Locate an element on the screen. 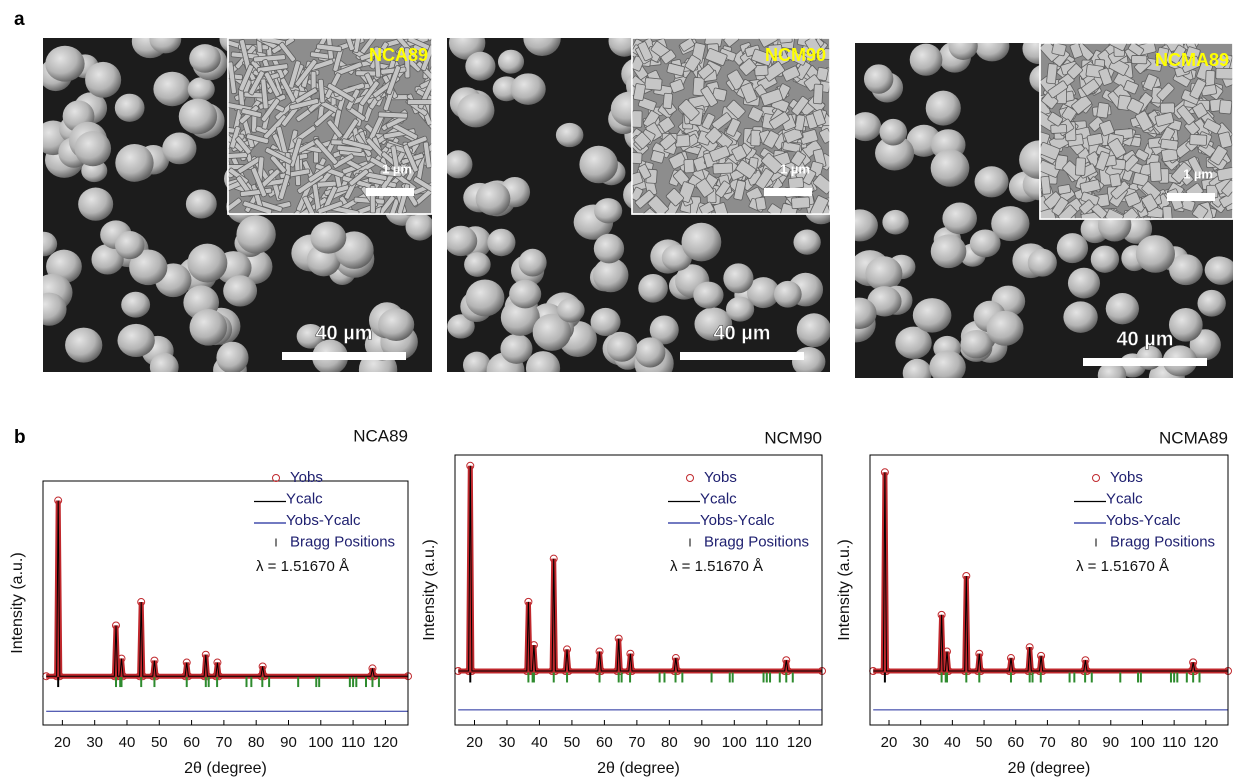 This screenshot has width=1233, height=780. inset-border is located at coordinates (1136, 131).